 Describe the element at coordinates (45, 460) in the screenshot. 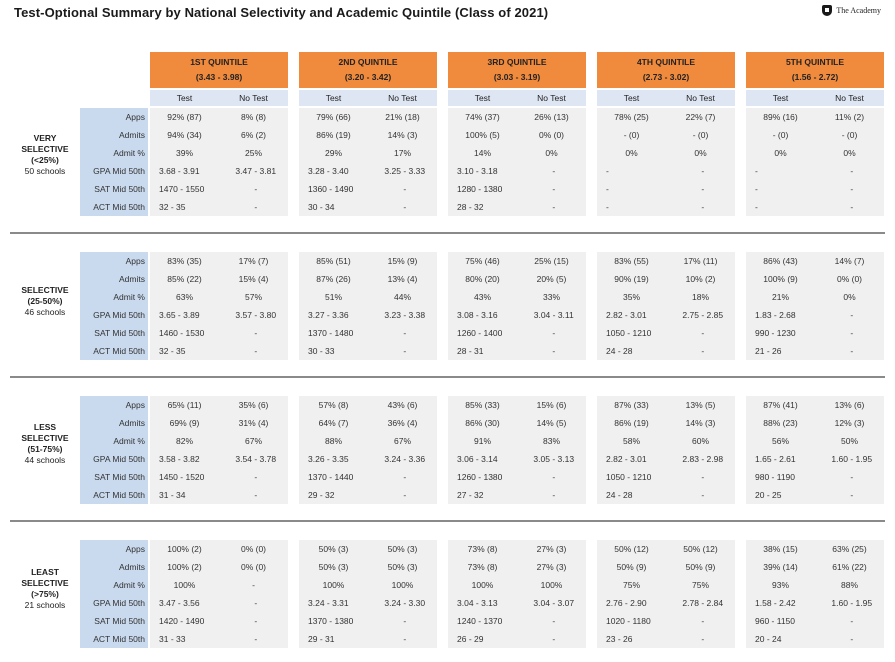

I see `school-count: 44 schools` at that location.